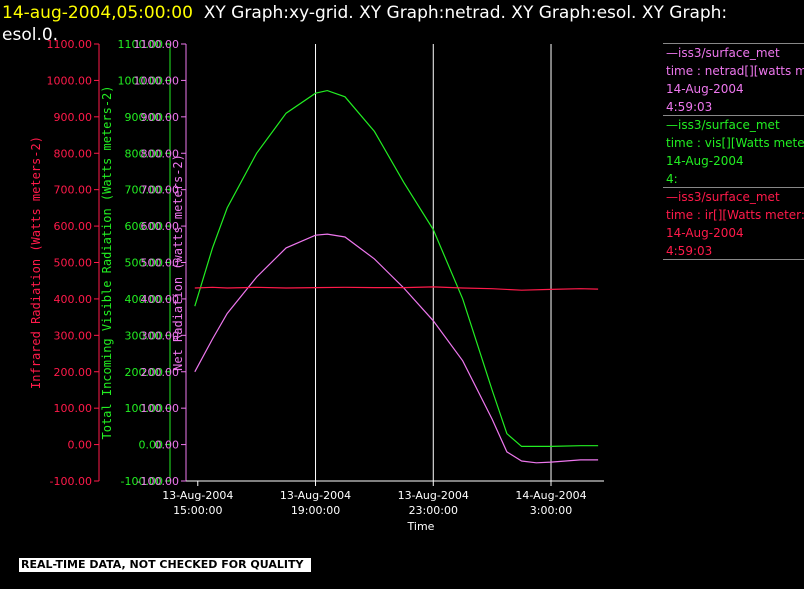 The image size is (804, 589). Describe the element at coordinates (315, 495) in the screenshot. I see `x-tick-date-1: 13-Aug-2004` at that location.